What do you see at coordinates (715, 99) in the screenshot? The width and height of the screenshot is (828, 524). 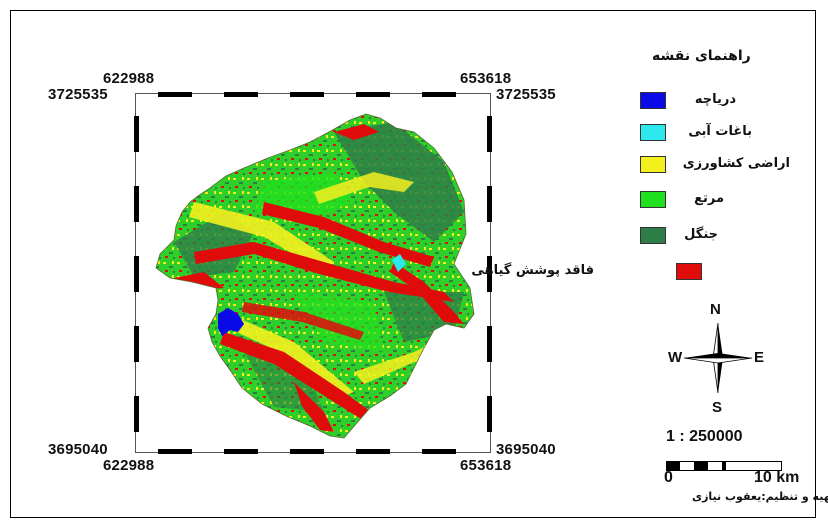 I see `legend-label-lake: دریاچه` at bounding box center [715, 99].